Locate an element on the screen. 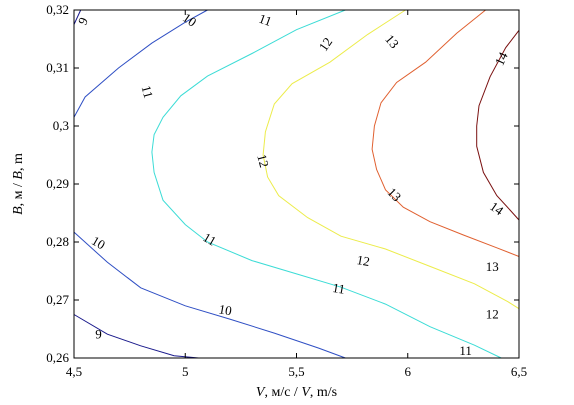 Image resolution: width=574 pixels, height=405 pixels. y-tick-label: 0,27 is located at coordinates (57, 299).